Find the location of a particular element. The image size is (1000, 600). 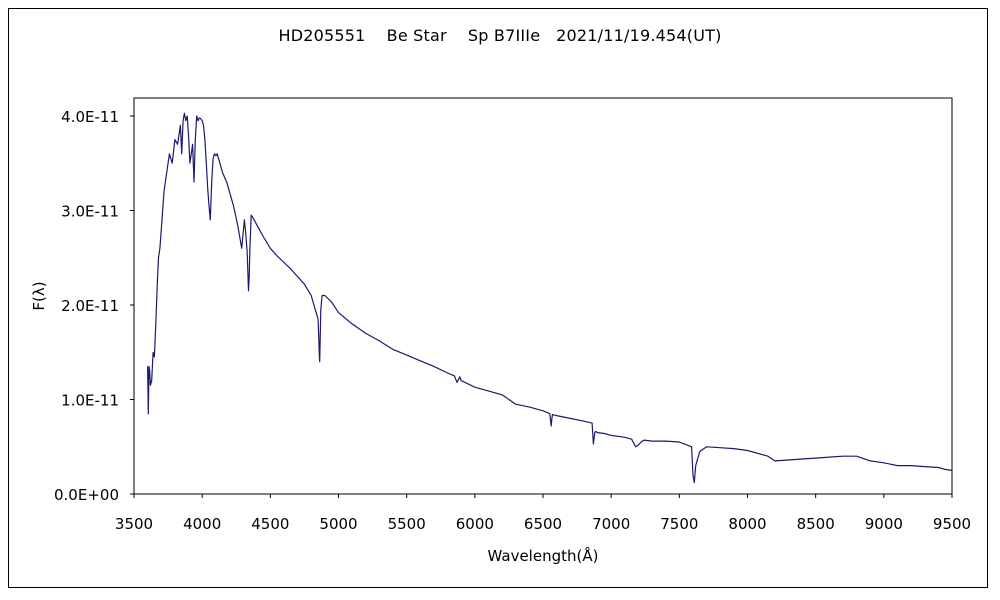

x-tick-label: 5500 is located at coordinates (407, 524).